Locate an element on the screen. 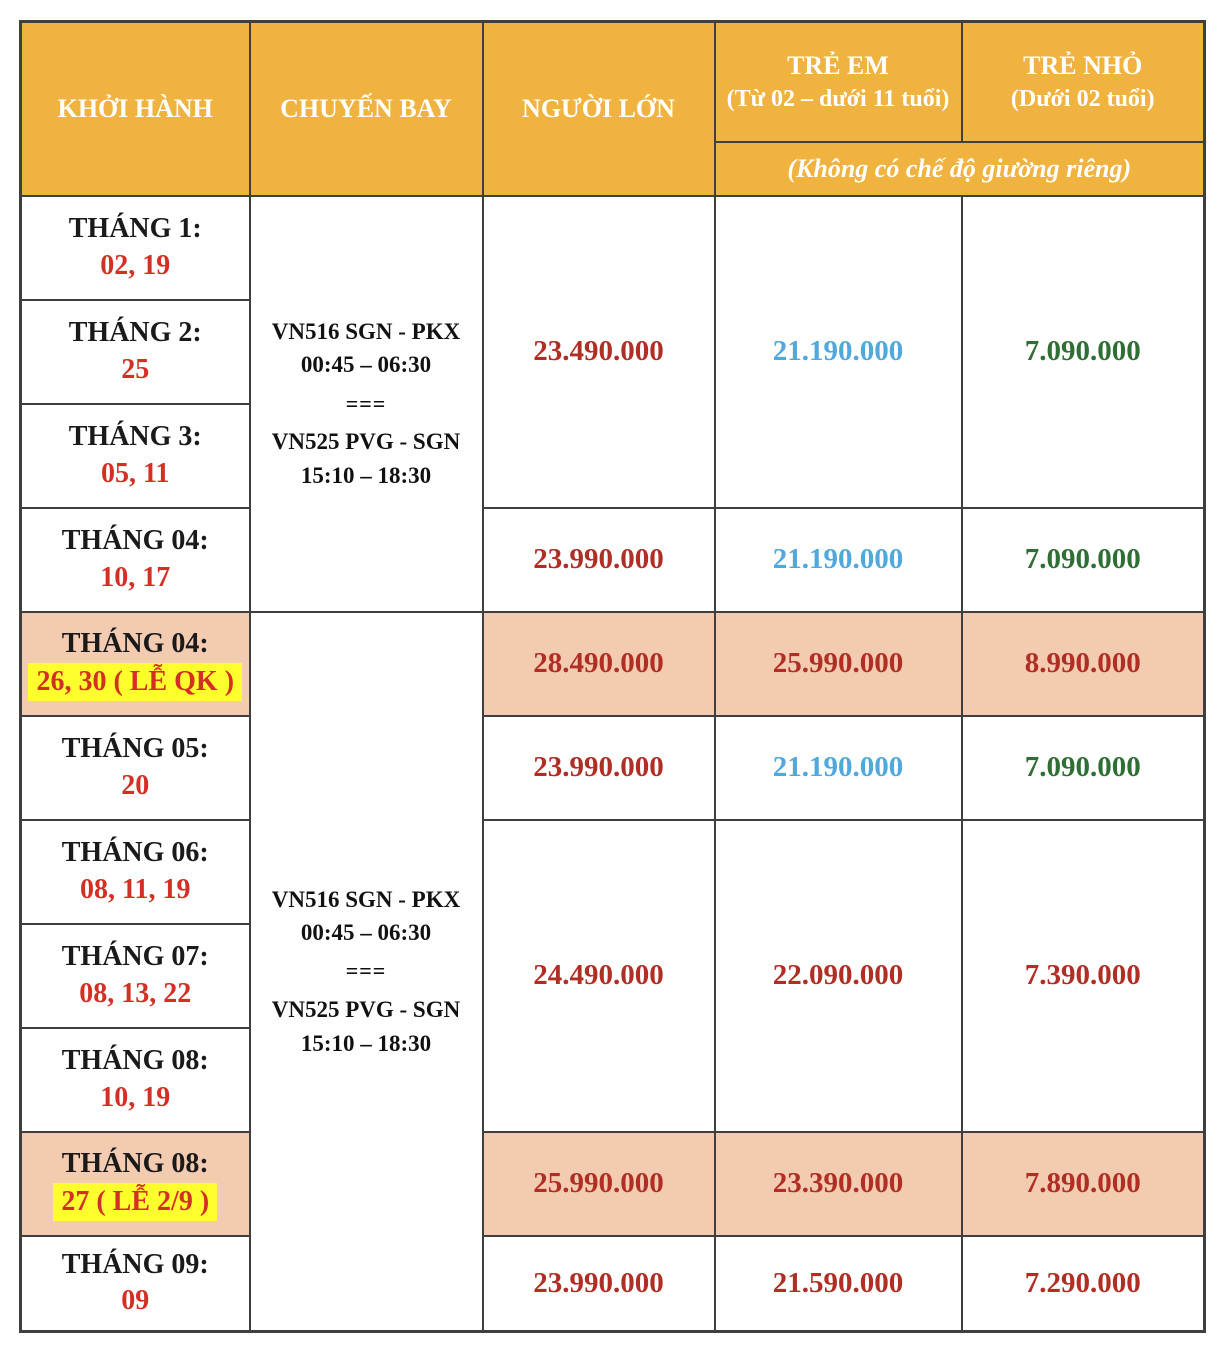 The height and width of the screenshot is (1362, 1218). header-departure-label: KHỞI HÀNH is located at coordinates (135, 108).